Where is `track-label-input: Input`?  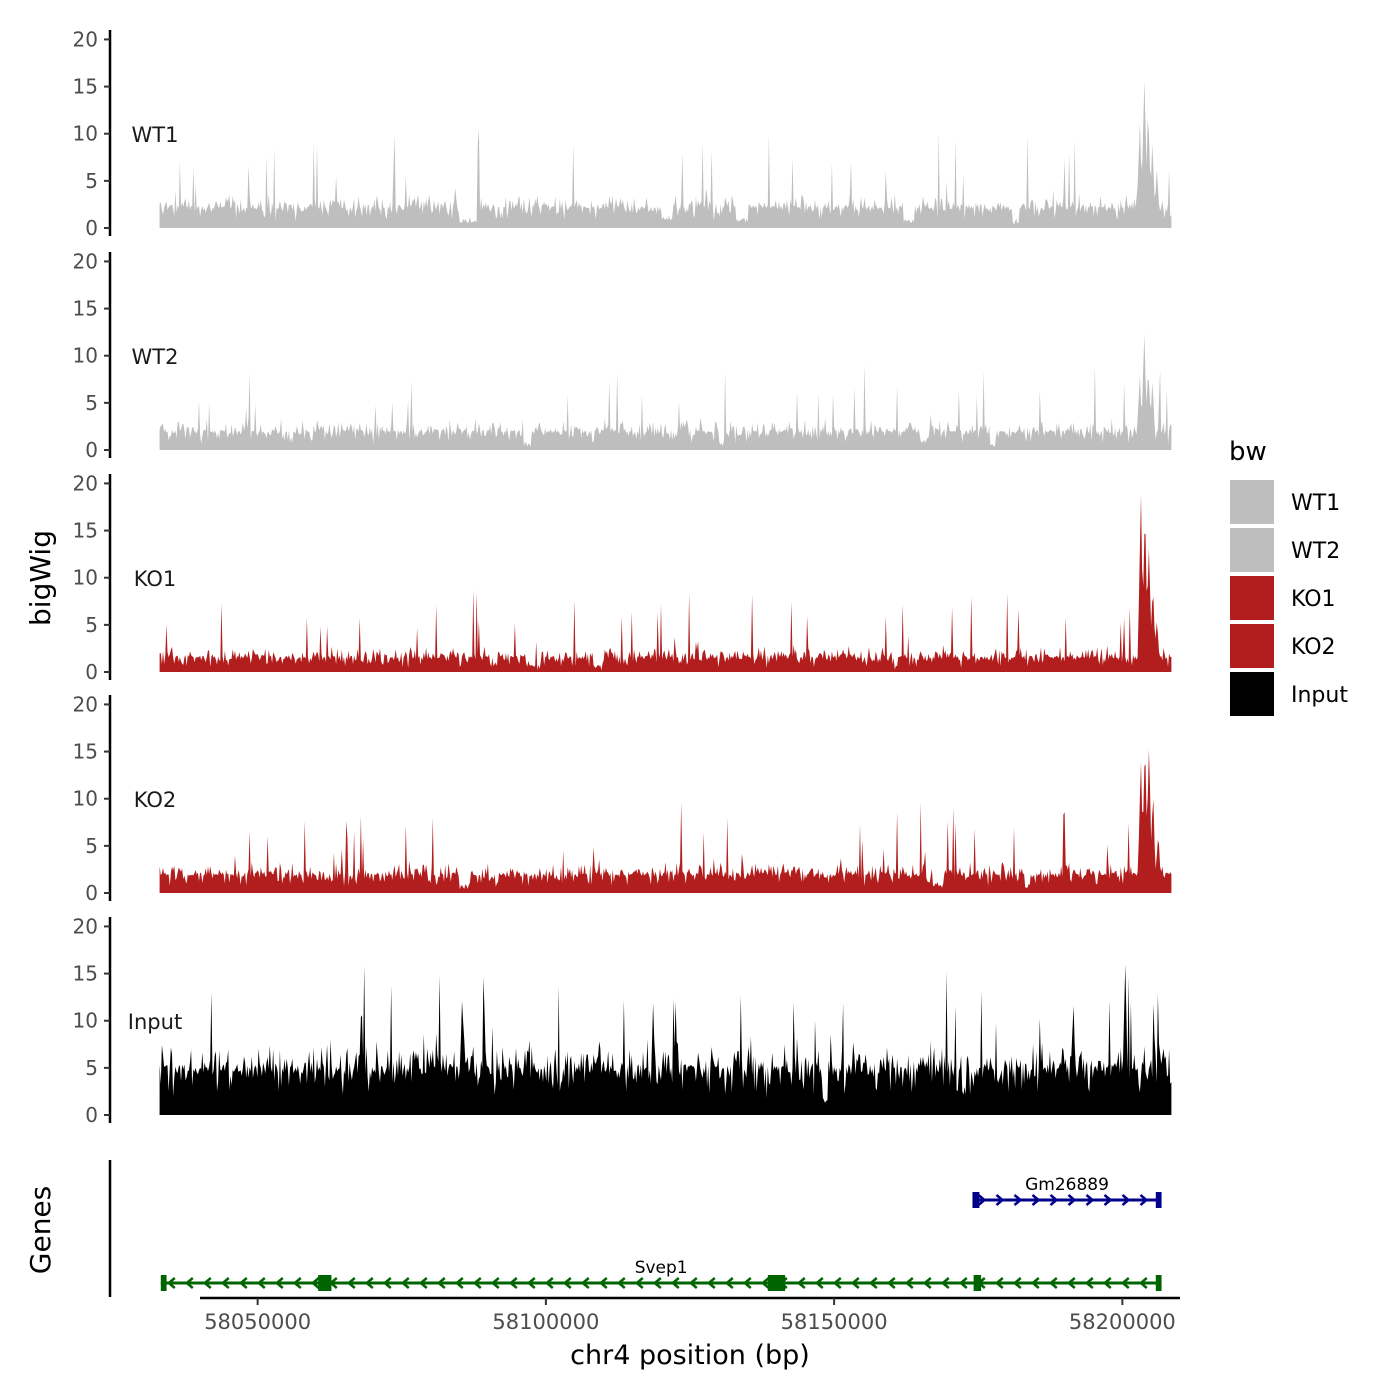 track-label-input: Input is located at coordinates (155, 1022).